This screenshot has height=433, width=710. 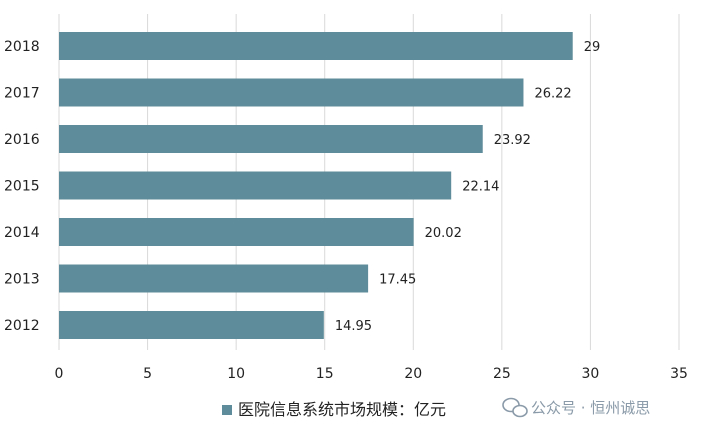 I want to click on legend-marker, so click(x=227, y=410).